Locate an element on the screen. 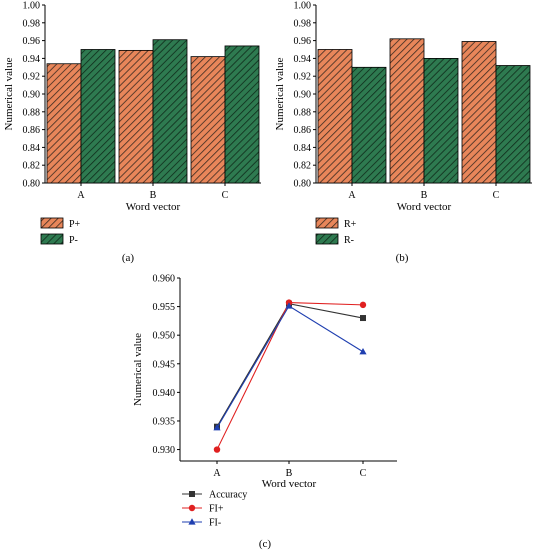 This screenshot has width=537, height=550. bar-R--A is located at coordinates (369, 125).